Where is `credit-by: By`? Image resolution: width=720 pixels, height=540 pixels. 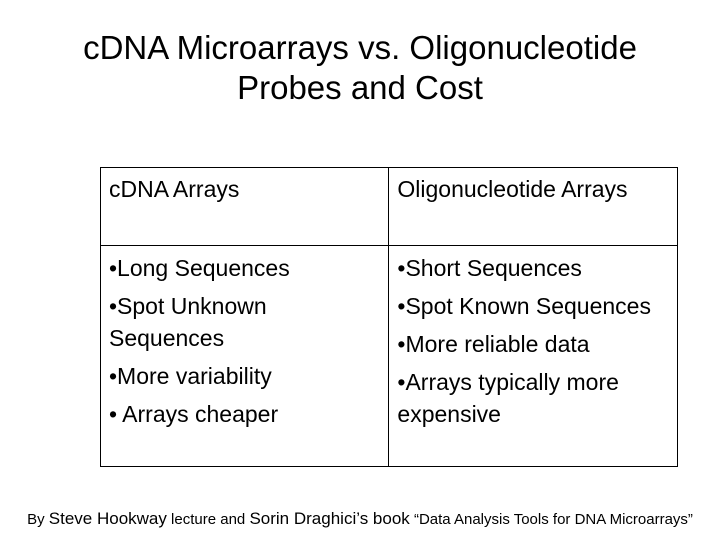
credit-by: By is located at coordinates (38, 519).